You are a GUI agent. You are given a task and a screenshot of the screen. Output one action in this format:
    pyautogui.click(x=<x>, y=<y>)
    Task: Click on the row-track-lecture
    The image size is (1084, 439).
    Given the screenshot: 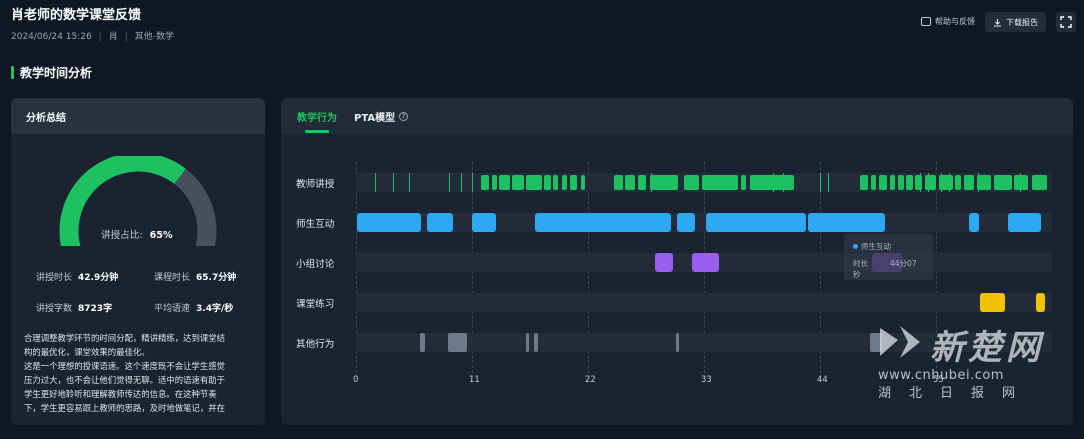 What is the action you would take?
    pyautogui.click(x=704, y=182)
    